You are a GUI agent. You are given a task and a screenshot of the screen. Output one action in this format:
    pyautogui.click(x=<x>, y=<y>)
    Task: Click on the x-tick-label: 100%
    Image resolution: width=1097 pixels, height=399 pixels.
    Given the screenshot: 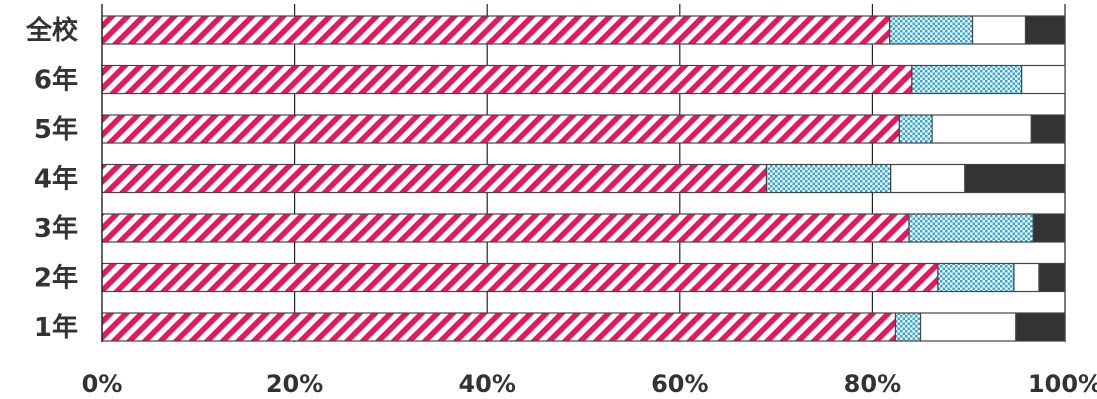 What is the action you would take?
    pyautogui.click(x=1062, y=384)
    